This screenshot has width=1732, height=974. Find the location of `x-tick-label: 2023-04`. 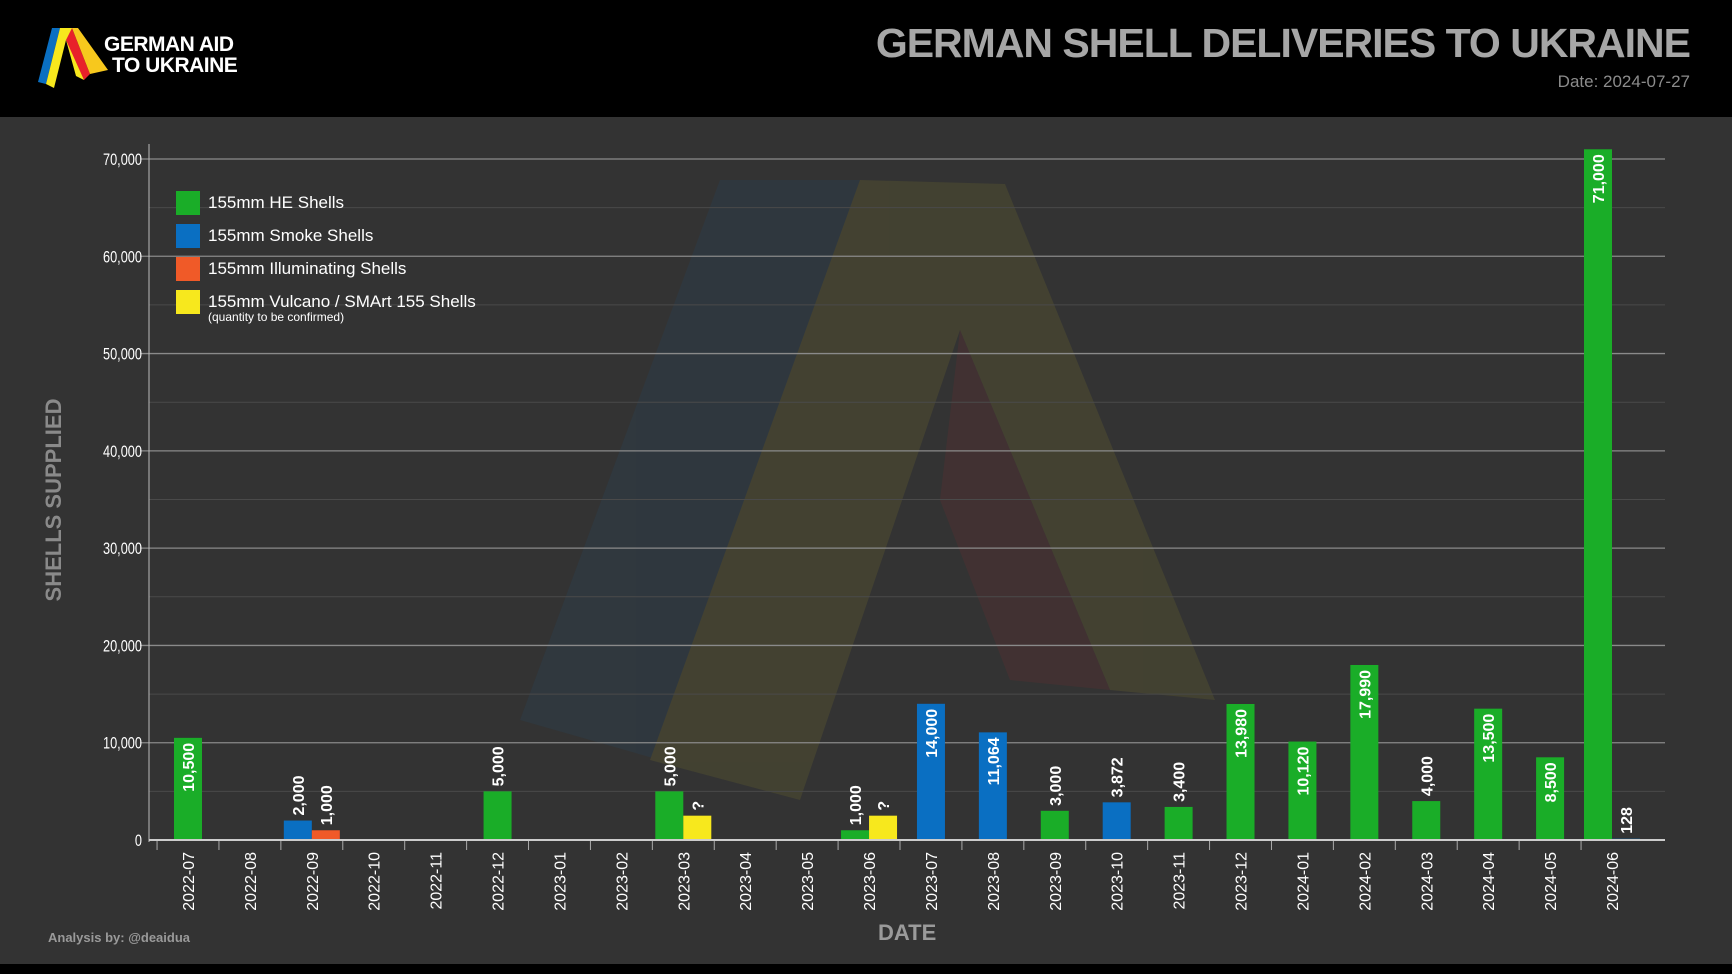

x-tick-label: 2023-04 is located at coordinates (746, 881).